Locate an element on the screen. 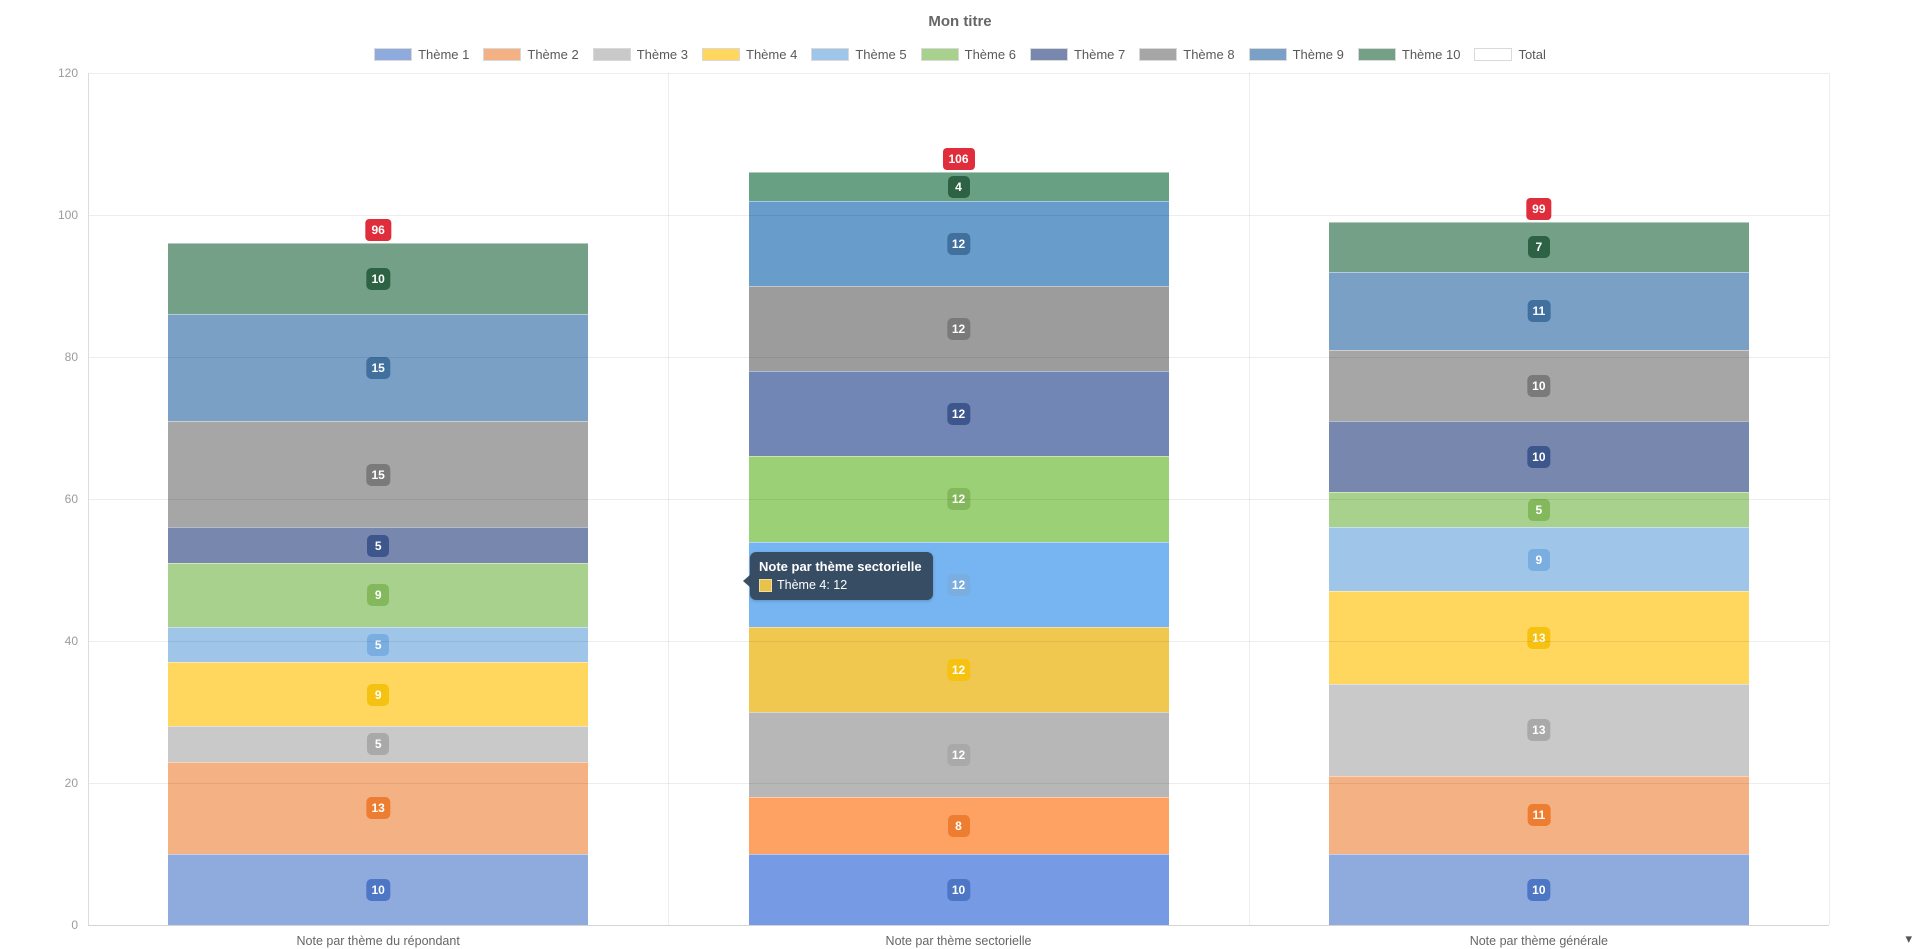 This screenshot has height=949, width=1920. bar-segment-thème-2: 13 is located at coordinates (378, 807).